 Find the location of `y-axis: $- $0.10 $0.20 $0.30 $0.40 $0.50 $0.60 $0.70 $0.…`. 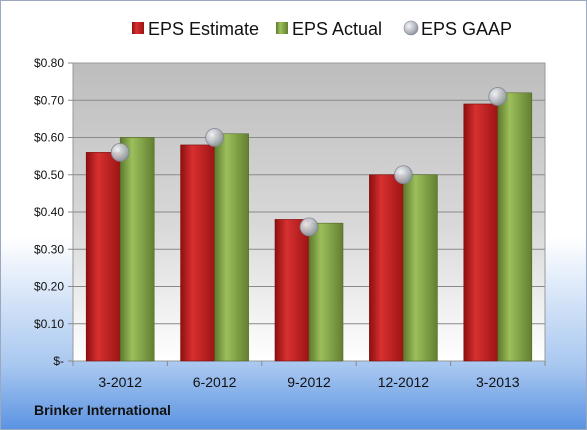

y-axis: $- $0.10 $0.20 $0.30 $0.40 $0.50 $0.60 $0.70 $0.… is located at coordinates (53, 212).